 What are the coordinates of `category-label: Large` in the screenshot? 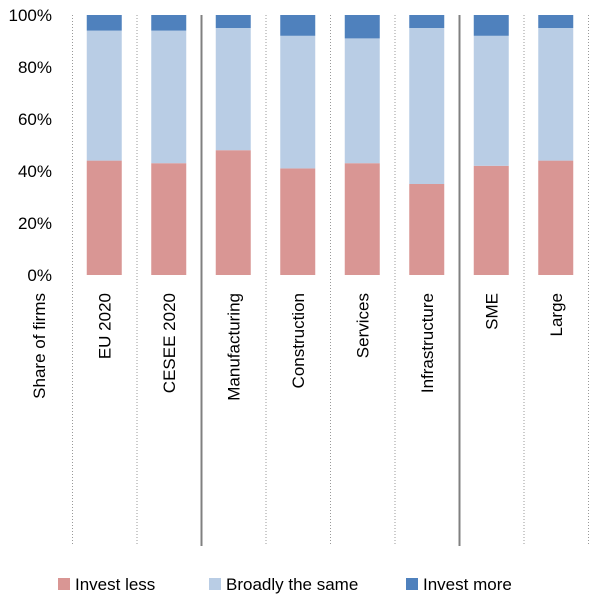 It's located at (556, 314).